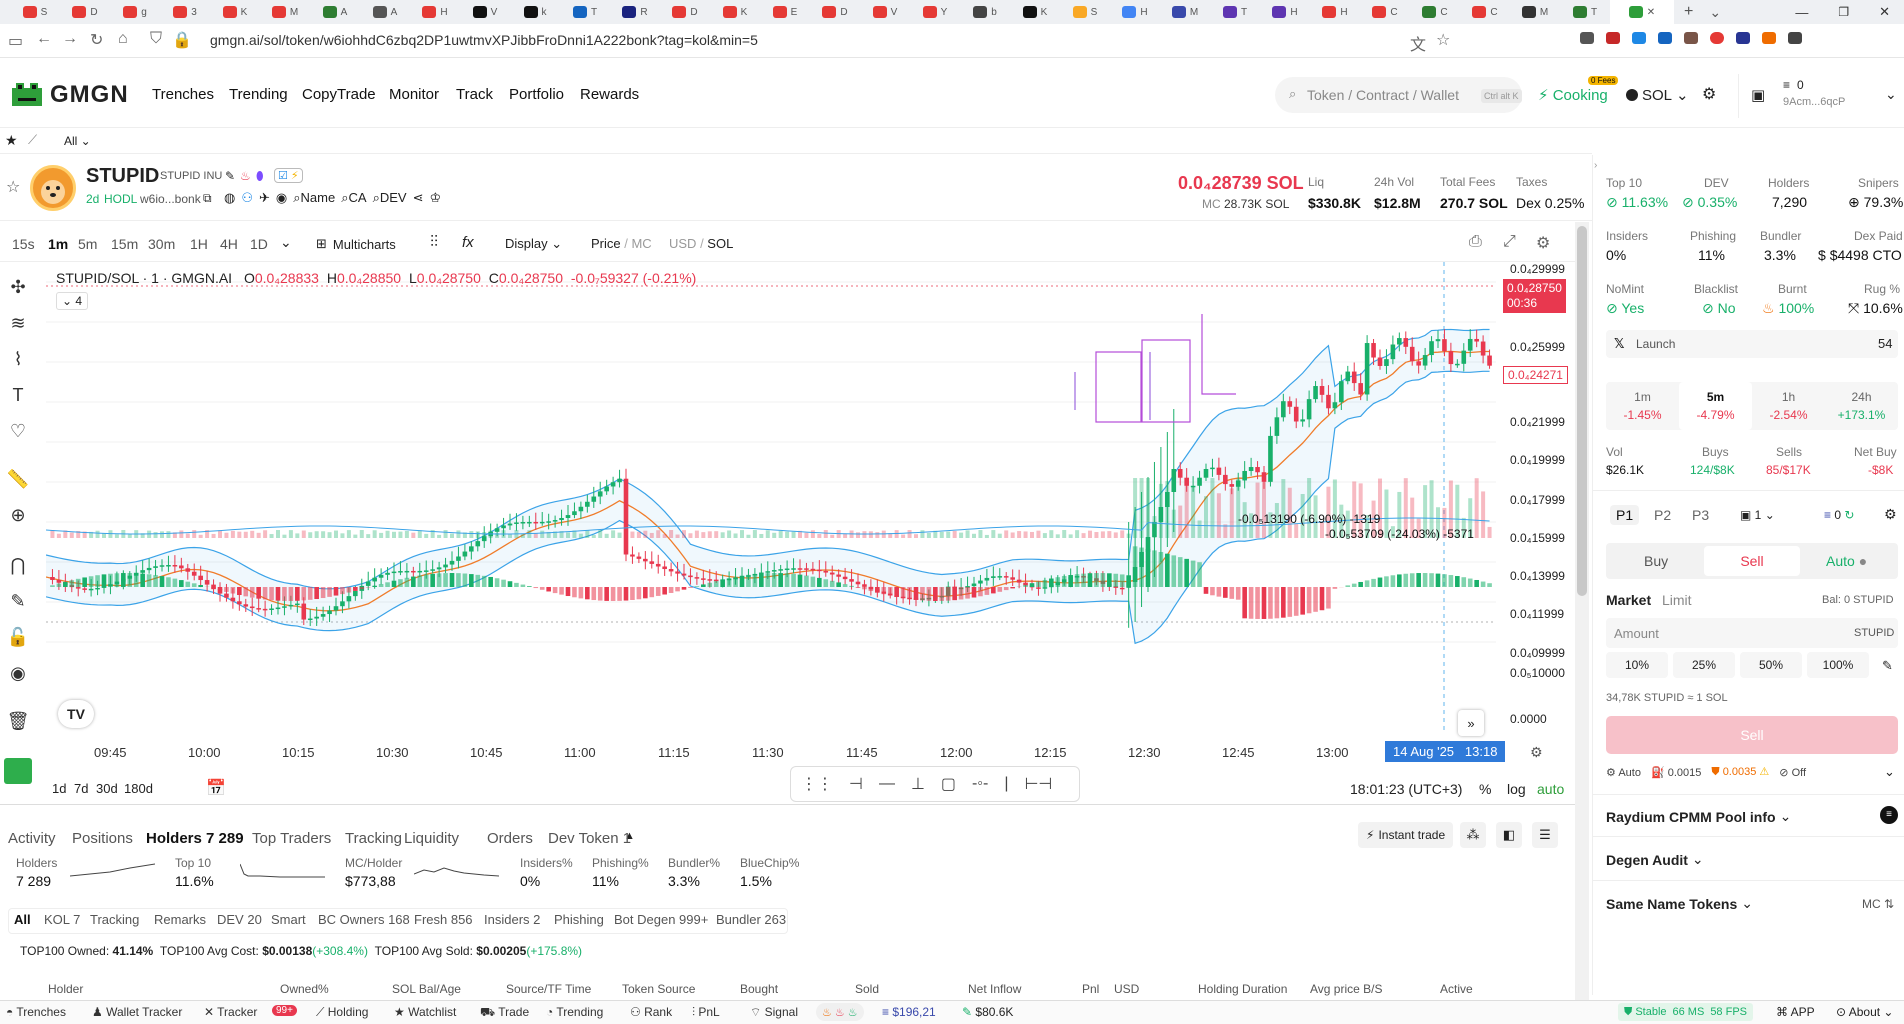 This screenshot has width=1904, height=1024. I want to click on magnet-tool-icon: ⋂, so click(18, 564).